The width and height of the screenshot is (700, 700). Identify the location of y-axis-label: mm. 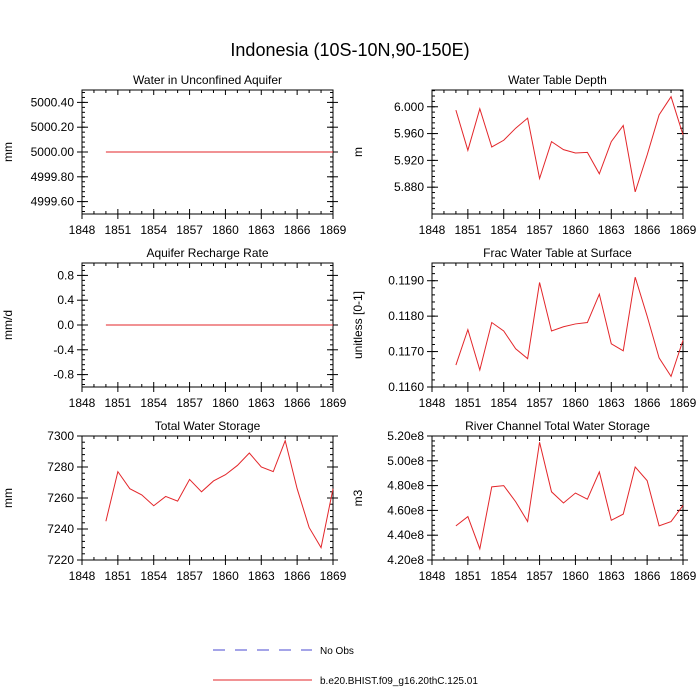
(8, 152).